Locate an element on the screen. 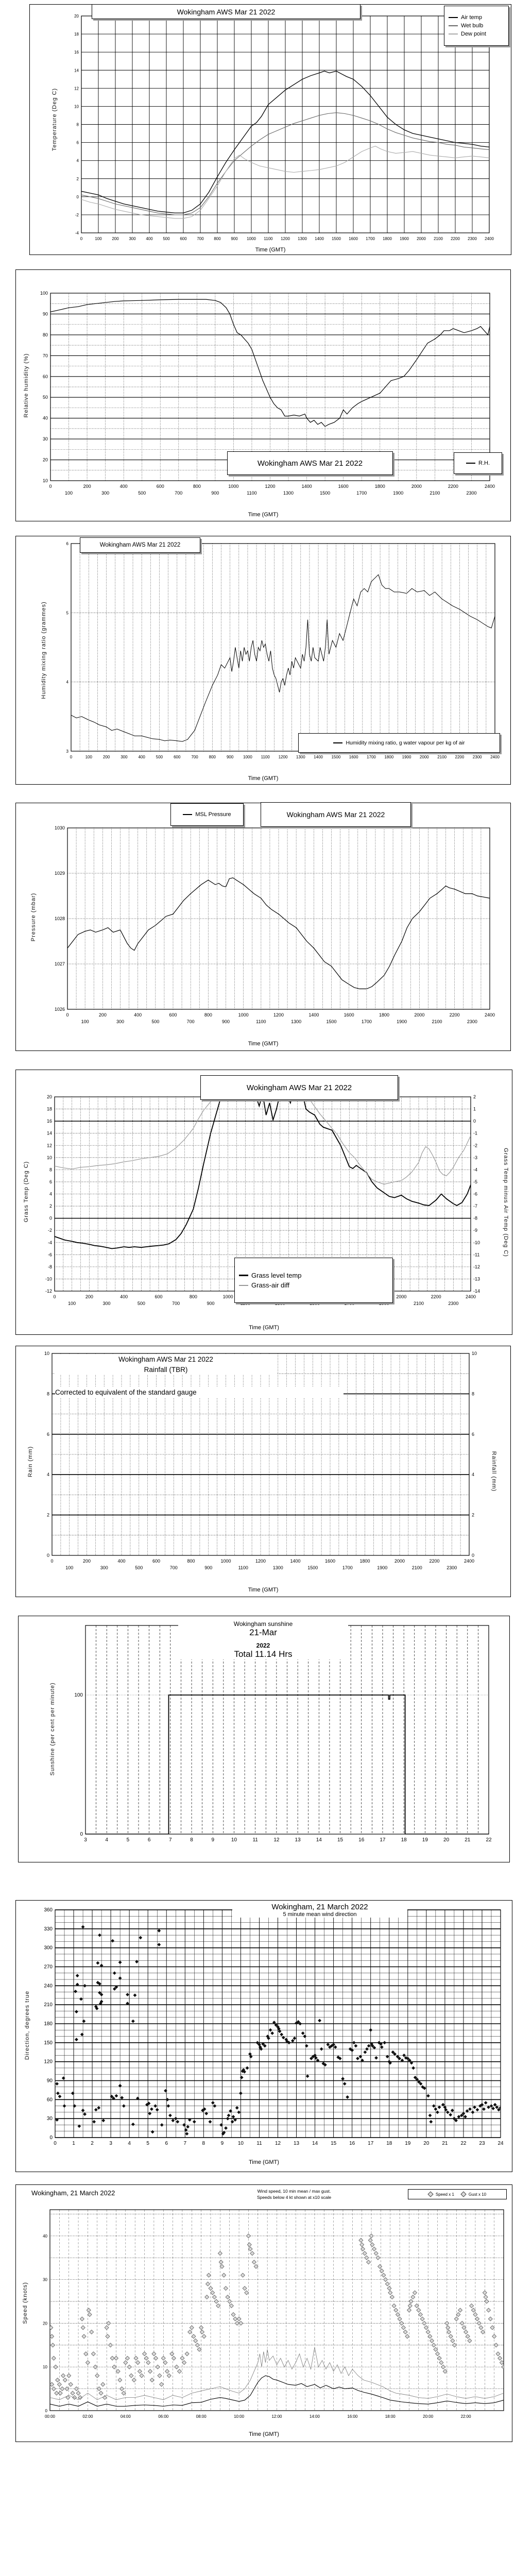 This screenshot has width=515, height=2576. svg-text: 22:00 is located at coordinates (466, 2416).